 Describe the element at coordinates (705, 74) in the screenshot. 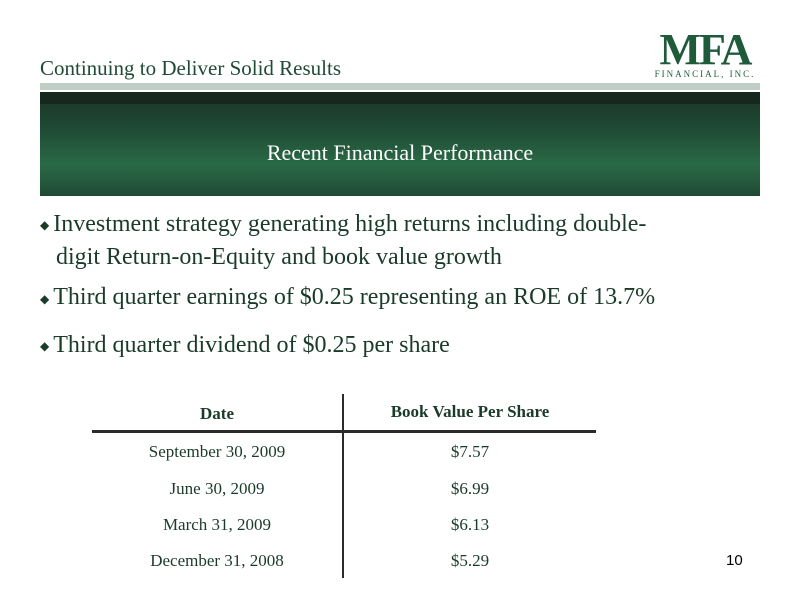

I see `logo-subtitle: FINANCIAL, INC.` at that location.